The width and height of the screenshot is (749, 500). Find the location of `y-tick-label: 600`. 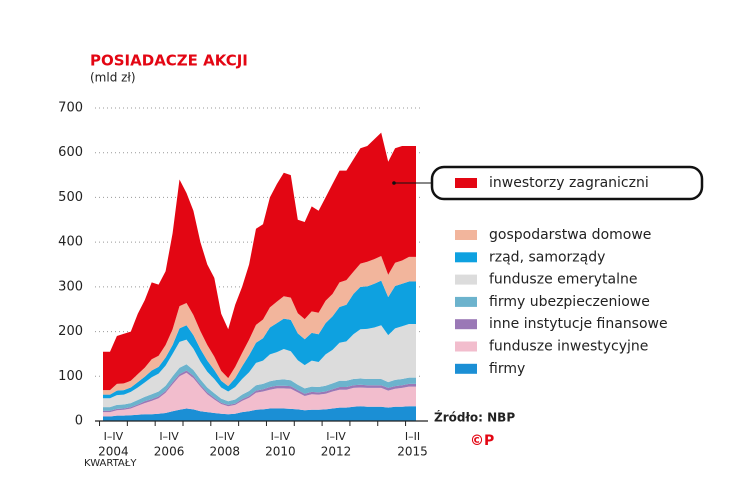

y-tick-label: 600 is located at coordinates (70, 152).